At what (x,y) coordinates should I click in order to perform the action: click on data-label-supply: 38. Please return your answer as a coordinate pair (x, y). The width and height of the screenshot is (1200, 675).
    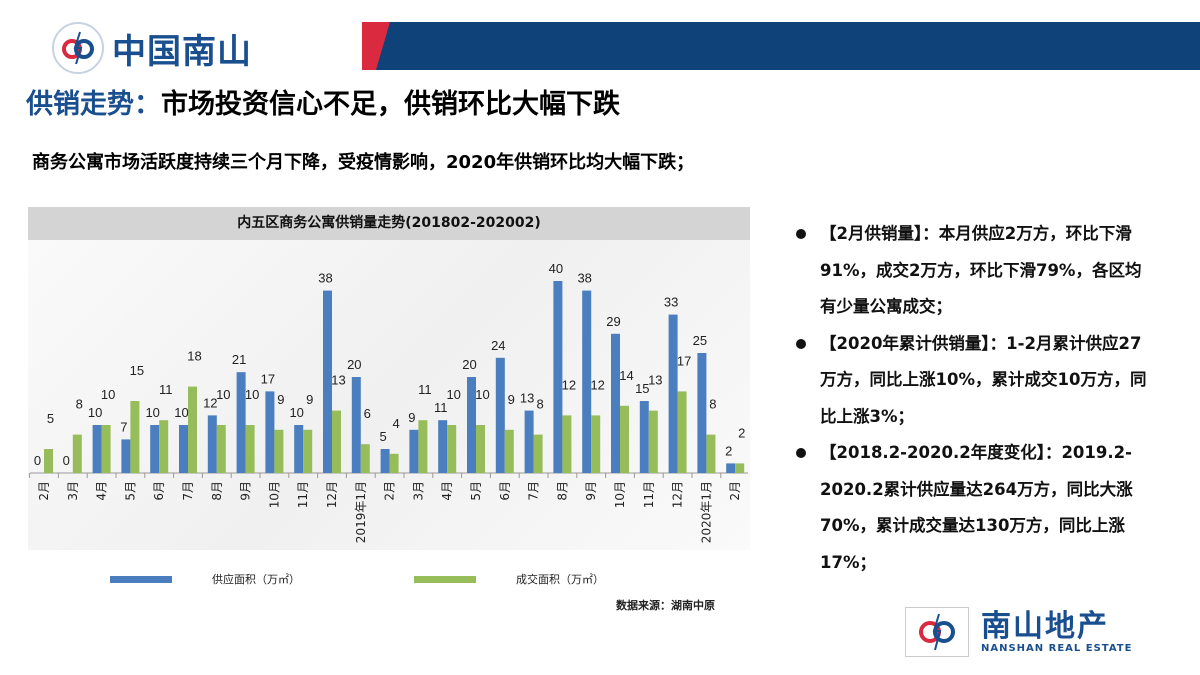
    Looking at the image, I should click on (325, 278).